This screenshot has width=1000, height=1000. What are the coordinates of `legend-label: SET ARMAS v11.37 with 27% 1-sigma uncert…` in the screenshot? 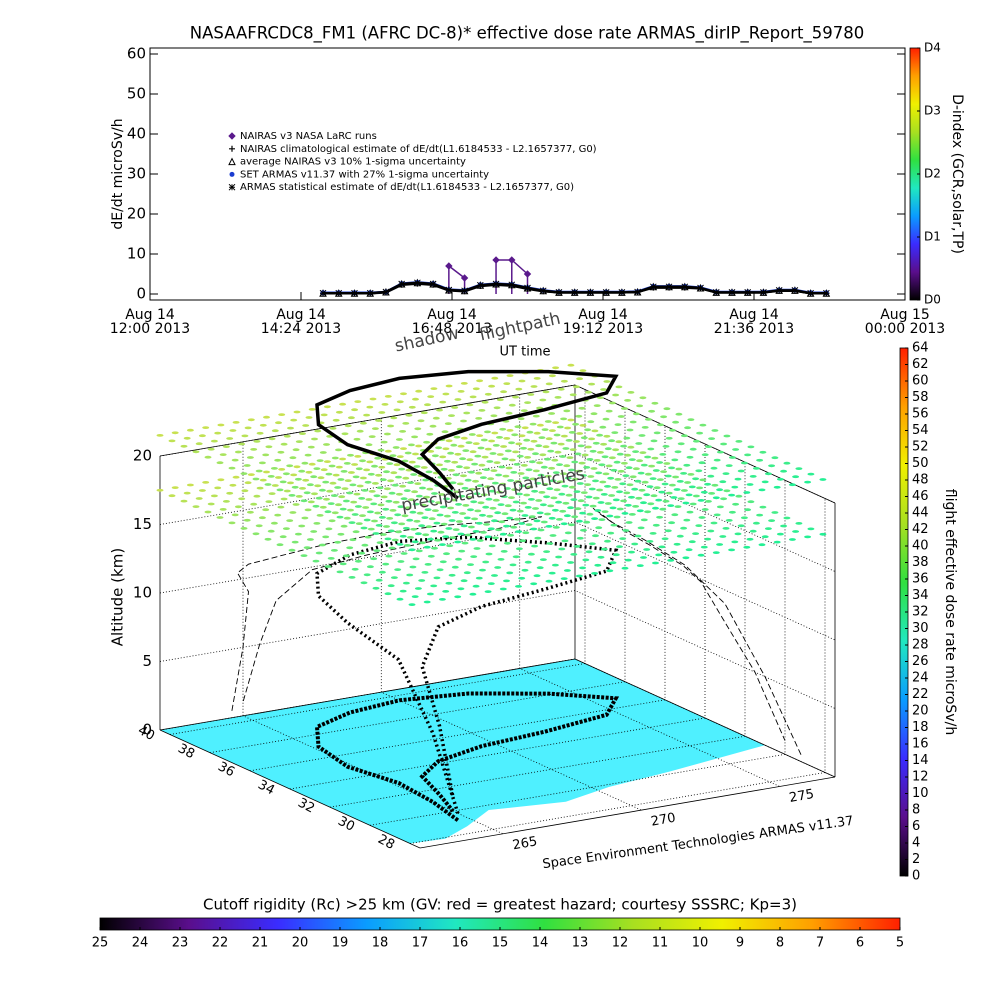 It's located at (364, 174).